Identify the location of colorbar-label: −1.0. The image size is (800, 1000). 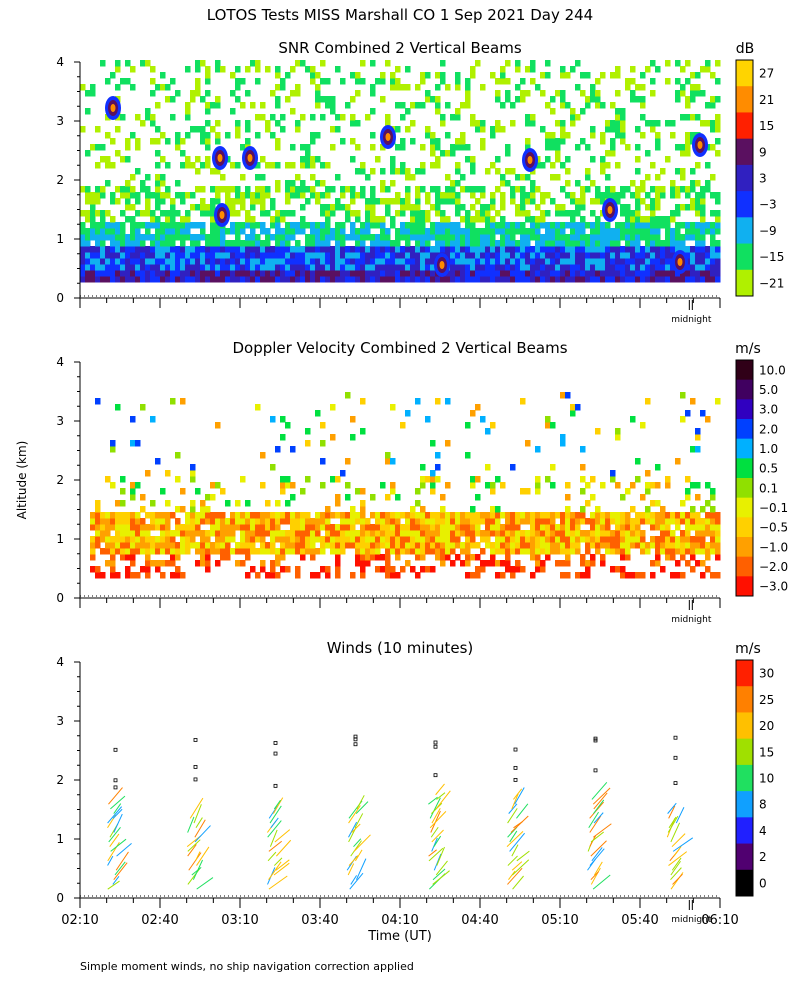
(773, 547).